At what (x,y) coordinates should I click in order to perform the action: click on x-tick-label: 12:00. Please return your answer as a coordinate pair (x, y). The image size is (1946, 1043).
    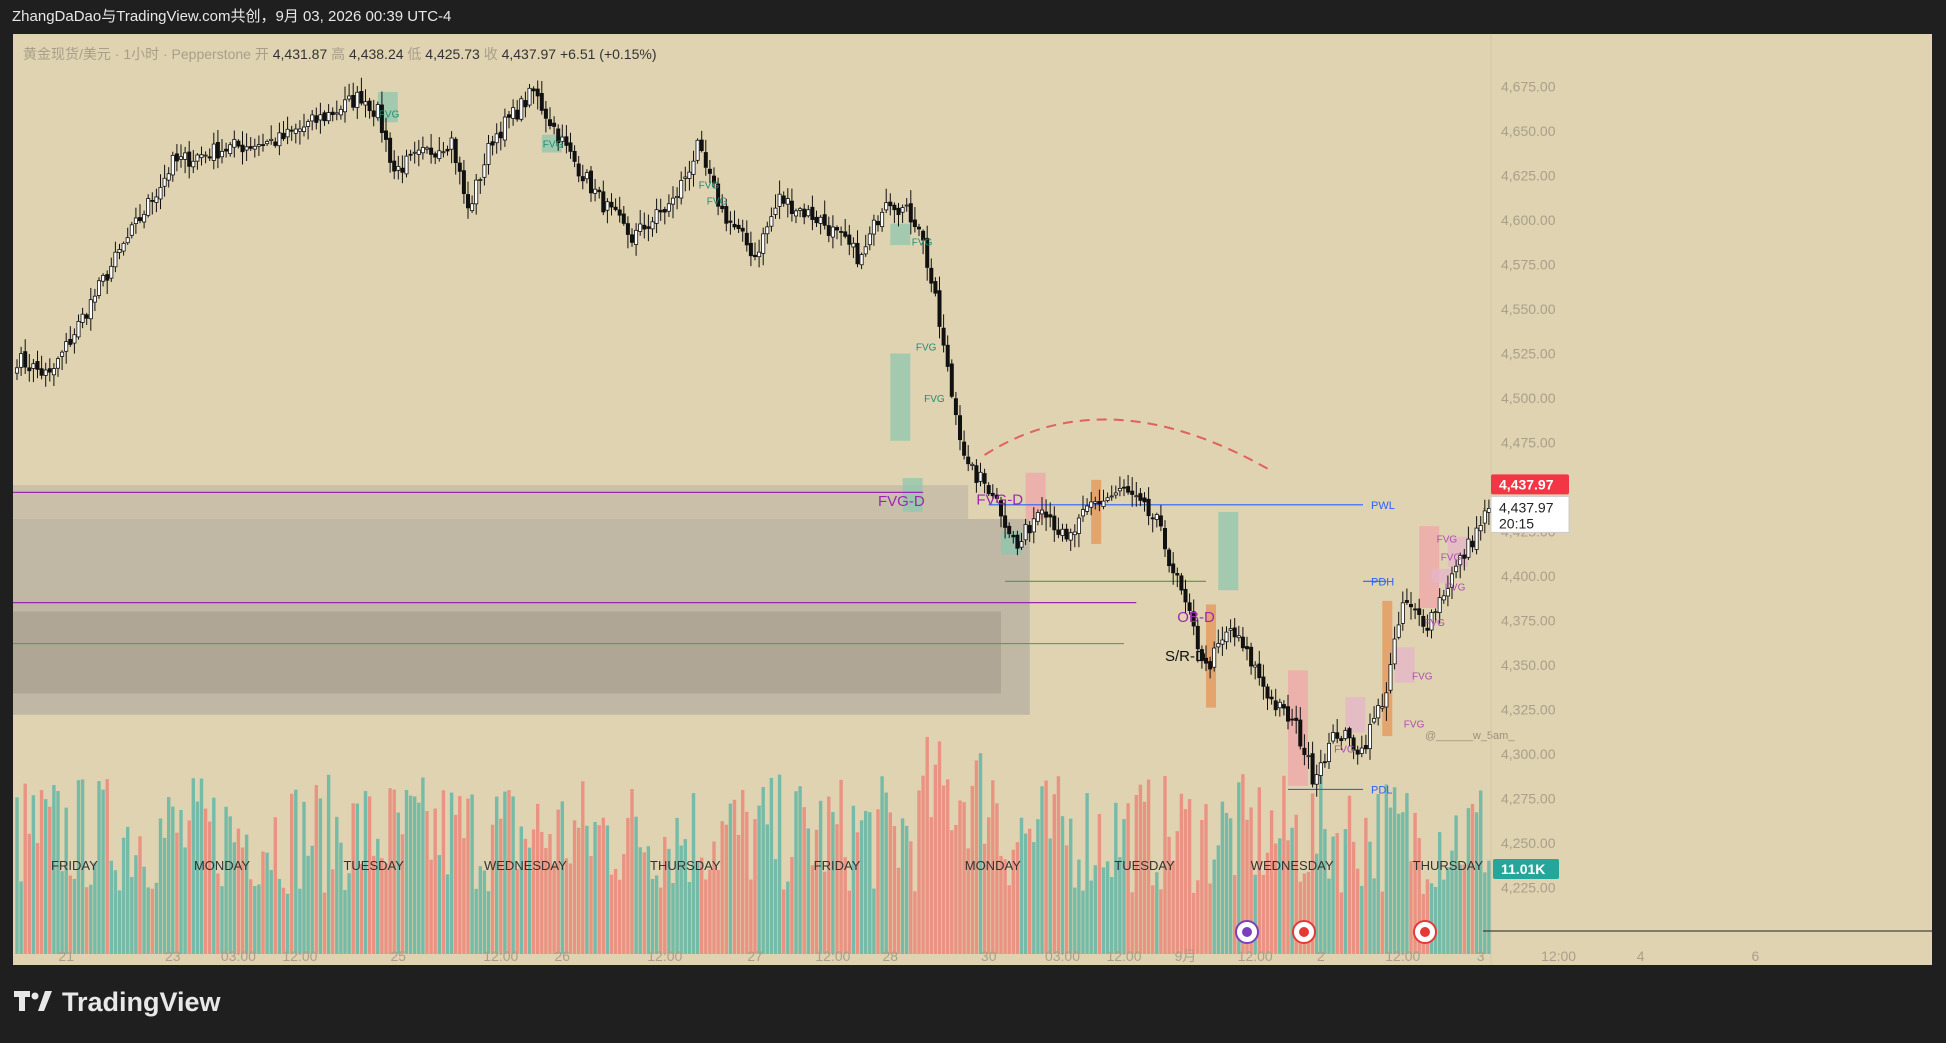
    Looking at the image, I should click on (500, 956).